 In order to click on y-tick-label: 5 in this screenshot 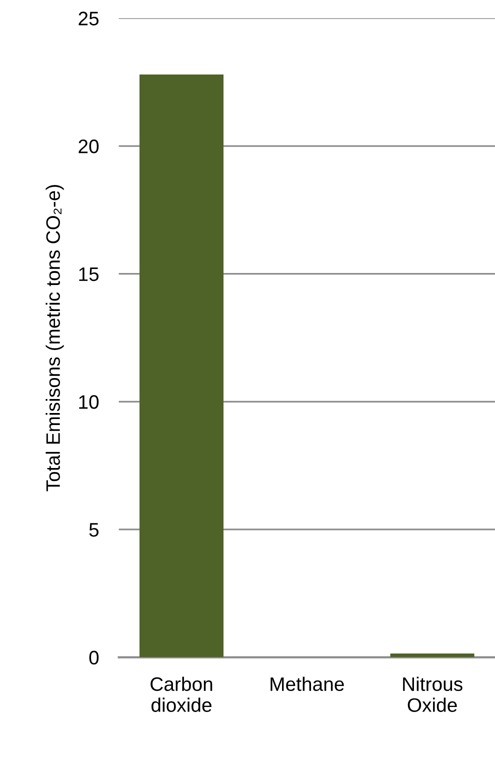, I will do `click(94, 530)`.